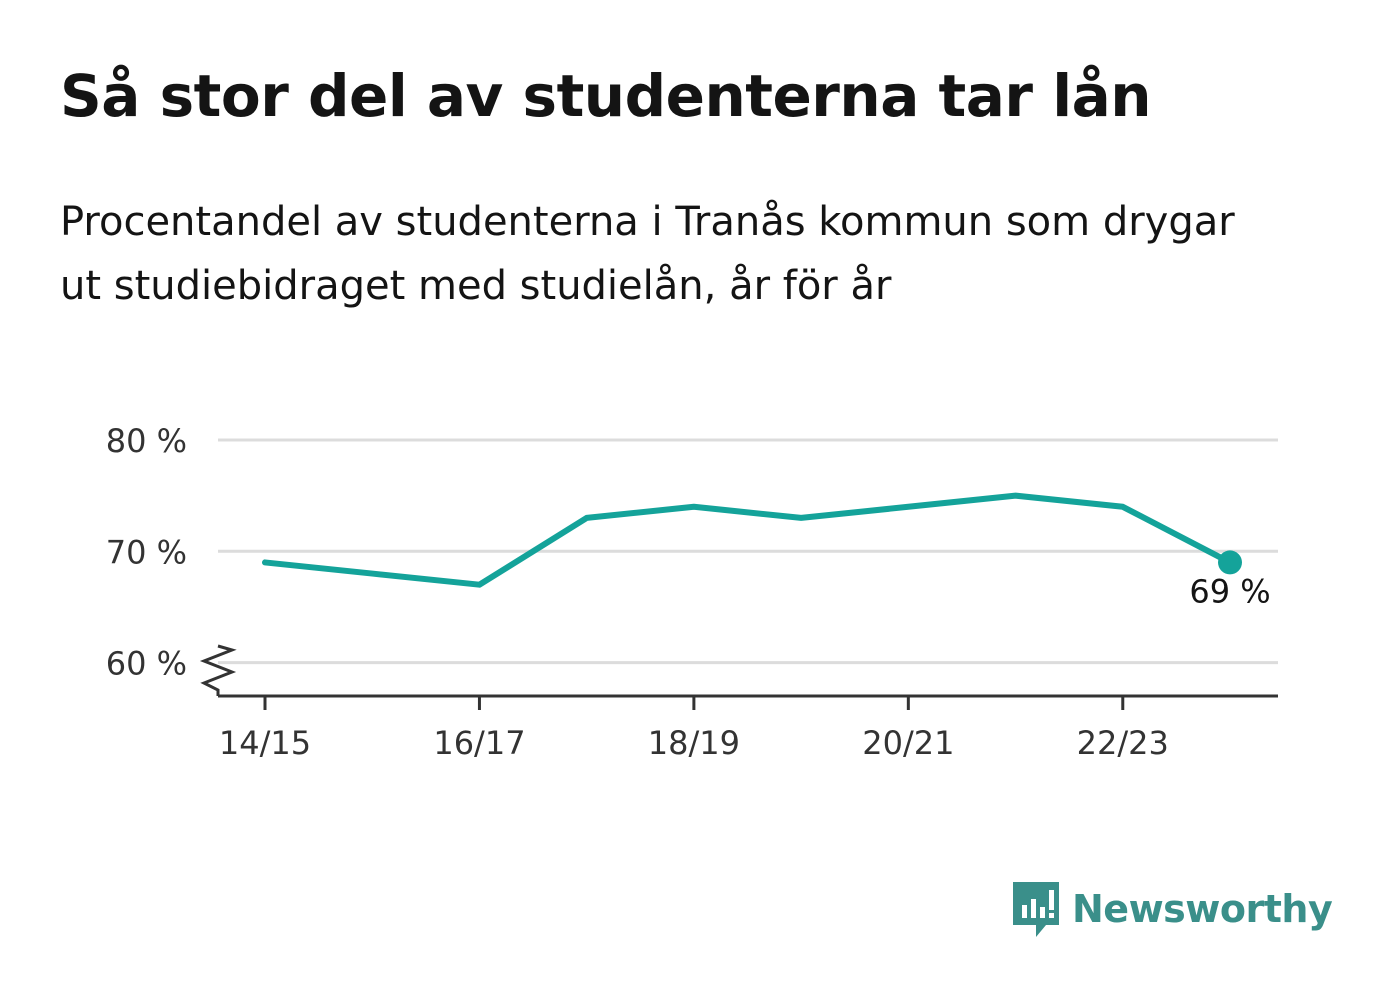 The width and height of the screenshot is (1382, 999). I want to click on chart-title: Så stor del av studenterna tar lån, so click(606, 96).